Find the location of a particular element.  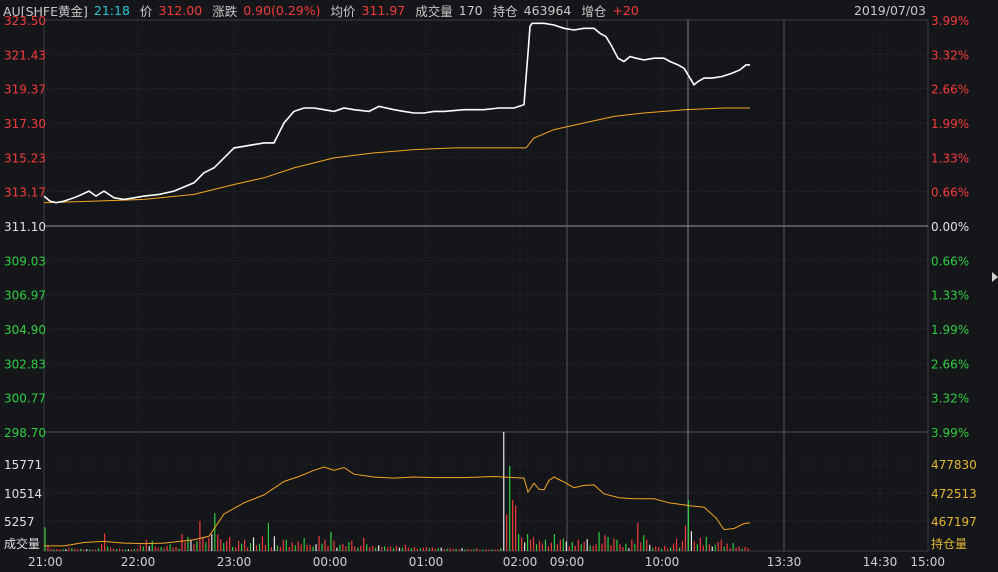

pct-tick-label: 0.00% is located at coordinates (950, 227).